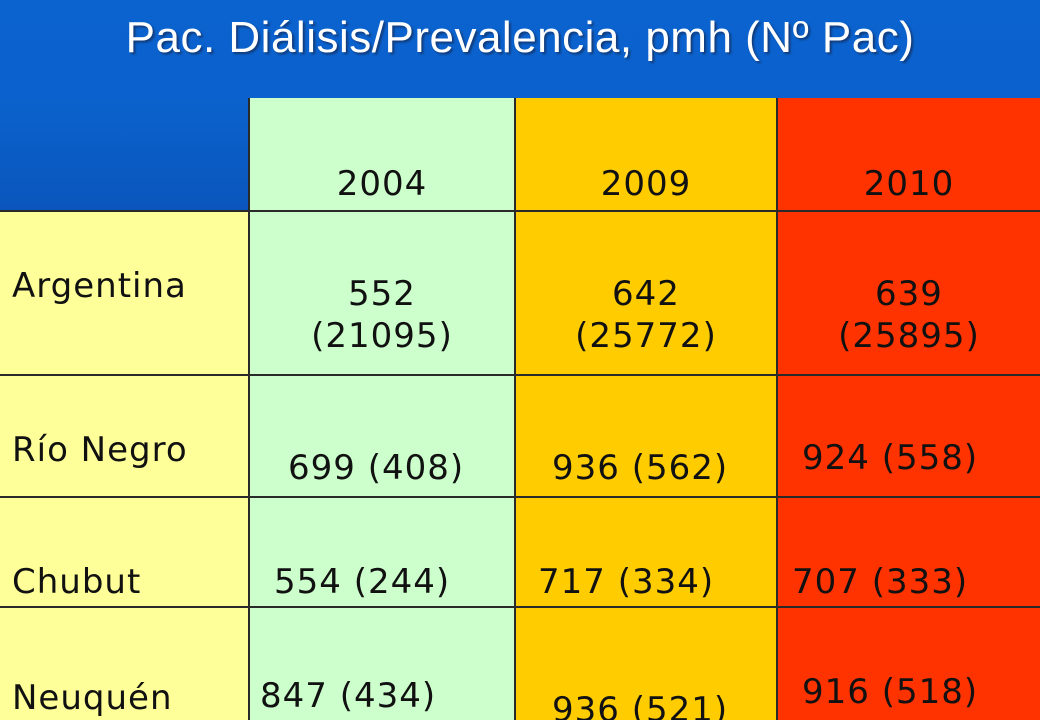  Describe the element at coordinates (909, 553) in the screenshot. I see `table-cell: 707 (333)` at that location.